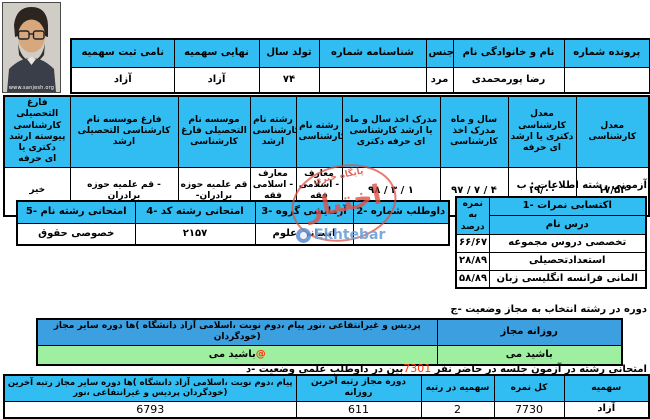  What do you see at coordinates (567, 279) in the screenshot?
I see `cell-course-language: زبان انگلیسی فرانسه المانی` at bounding box center [567, 279].